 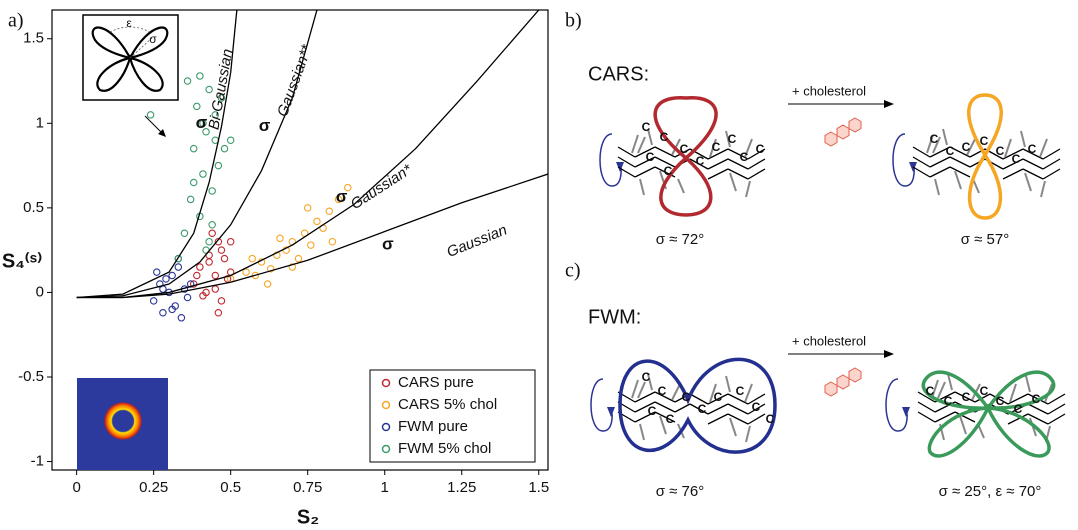 What do you see at coordinates (680, 491) in the screenshot?
I see `caption: σ ≈ 76°` at bounding box center [680, 491].